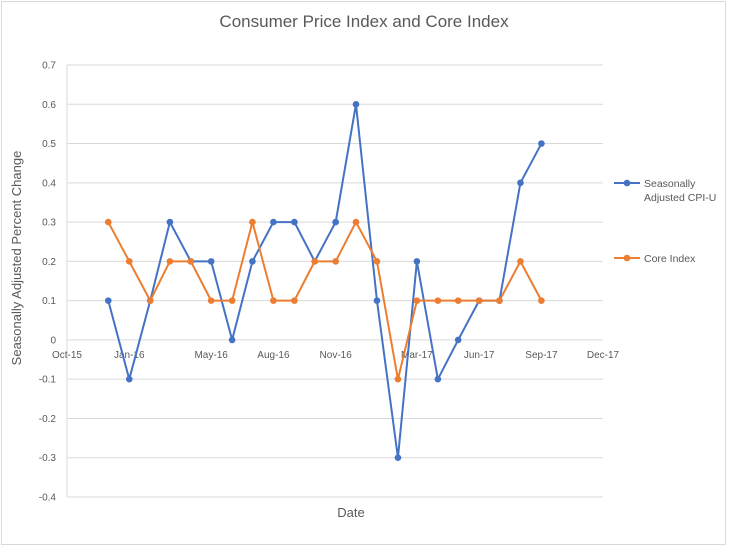  I want to click on x-tick-label: Mar-17, so click(417, 355).